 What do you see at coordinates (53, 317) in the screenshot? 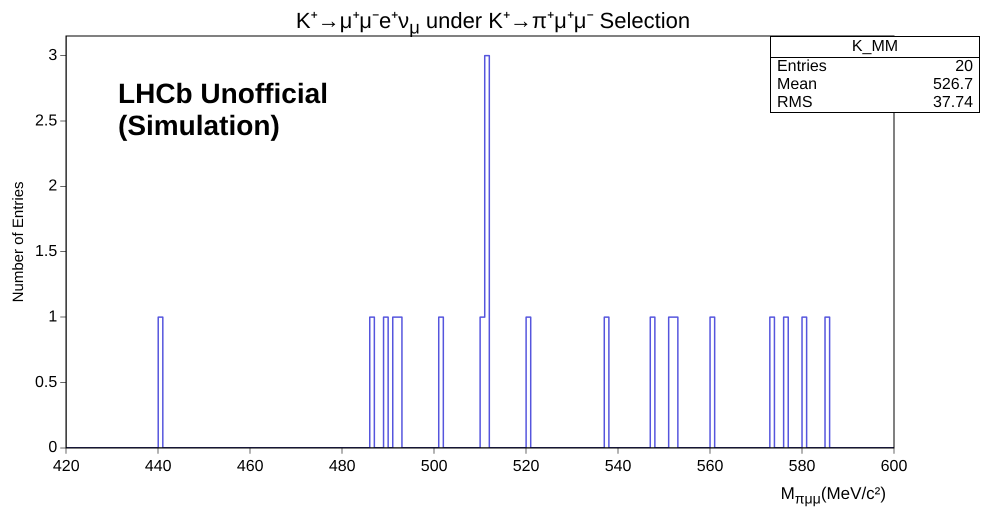
I see `y-tick-label: 1` at bounding box center [53, 317].